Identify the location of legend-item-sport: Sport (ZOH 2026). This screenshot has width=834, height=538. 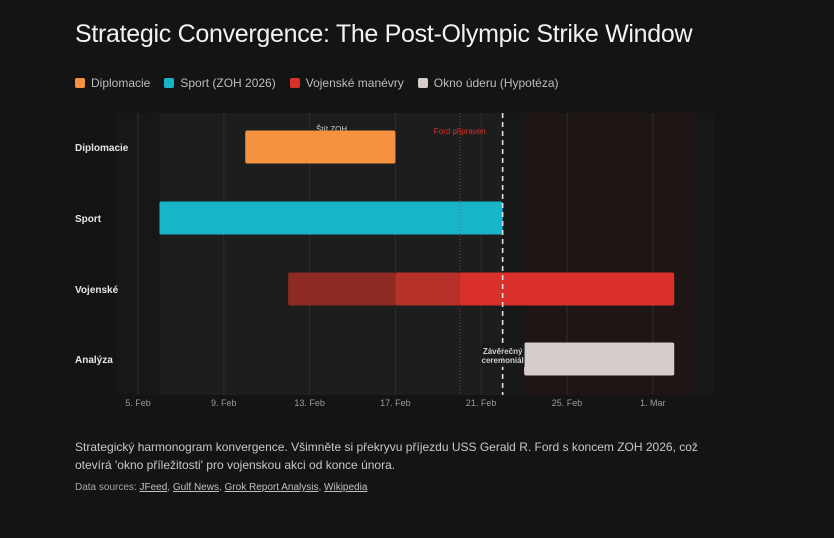
(220, 83).